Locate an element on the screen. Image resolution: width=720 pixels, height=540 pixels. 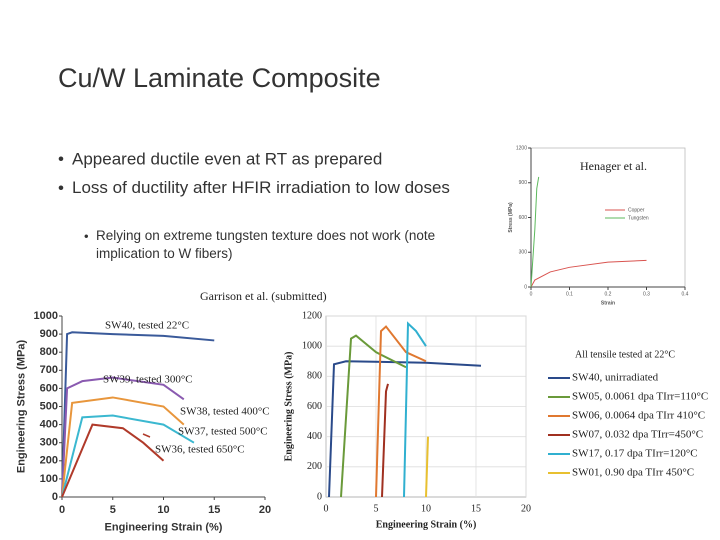
y-tick-label: 700 is located at coordinates (49, 370).